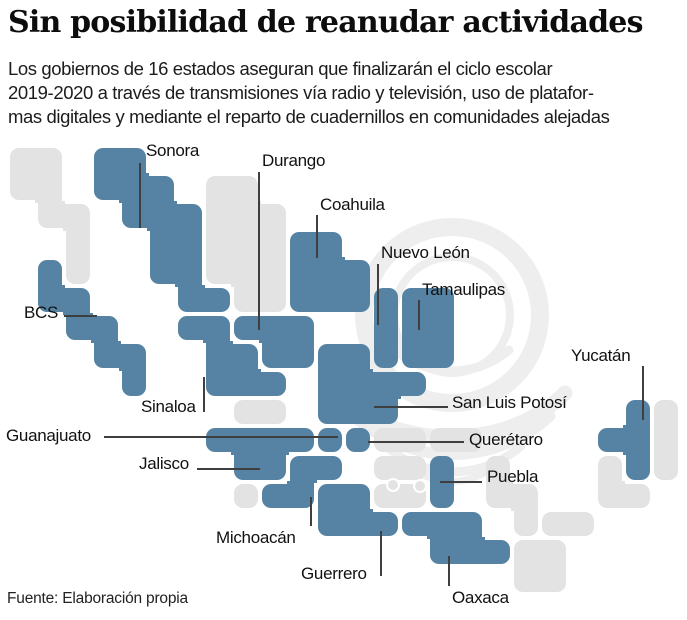 The image size is (687, 620). Describe the element at coordinates (378, 294) in the screenshot. I see `leader-line-nuevo-leon` at that location.